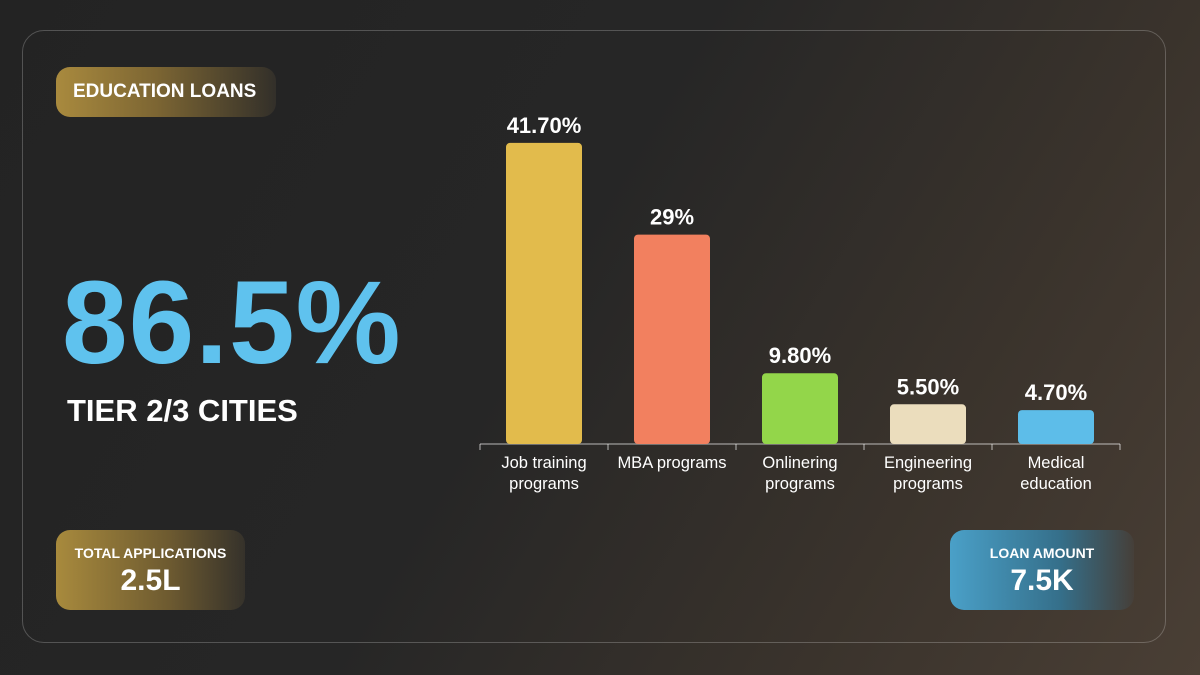 The image size is (1200, 675). I want to click on x-tick-label: Onlinering programs, so click(800, 473).